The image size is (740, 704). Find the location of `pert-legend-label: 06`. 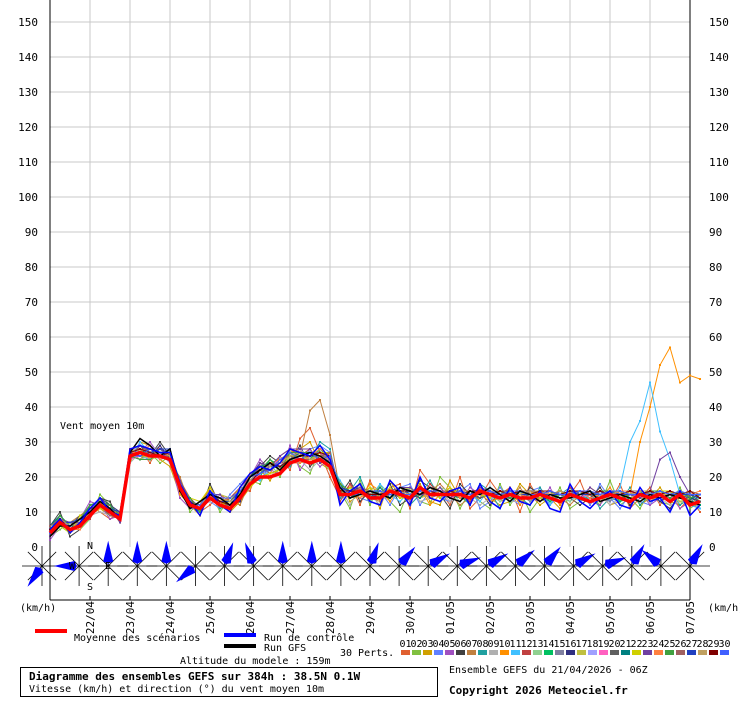

pert-legend-label: 06 is located at coordinates (460, 644).